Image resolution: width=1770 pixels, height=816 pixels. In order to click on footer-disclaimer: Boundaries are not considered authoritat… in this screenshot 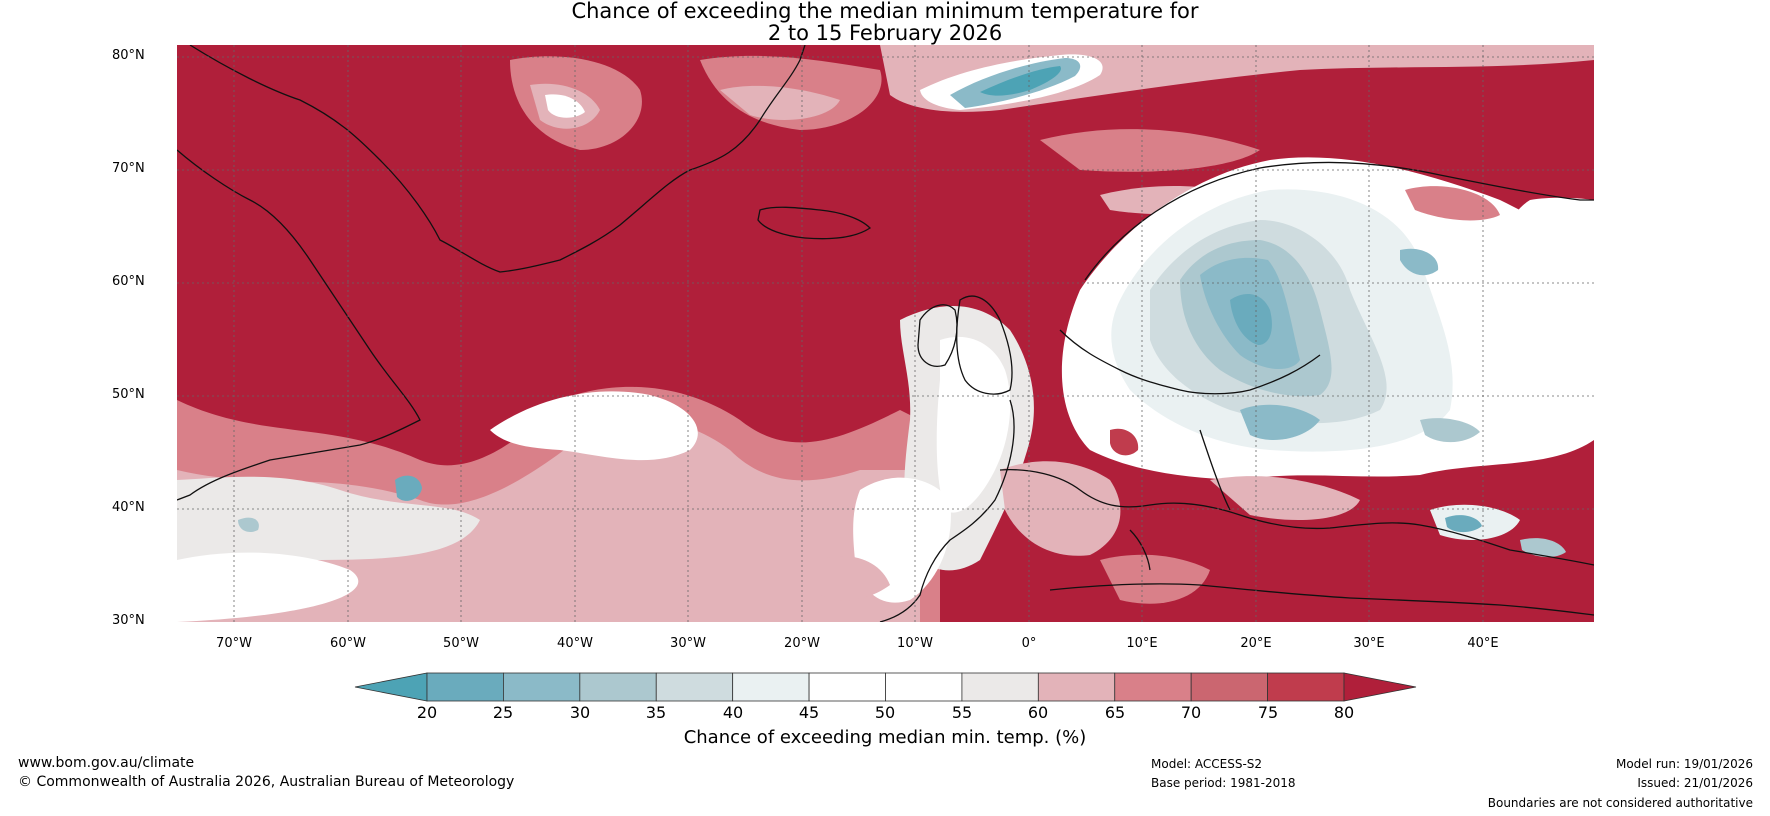, I will do `click(1620, 803)`.